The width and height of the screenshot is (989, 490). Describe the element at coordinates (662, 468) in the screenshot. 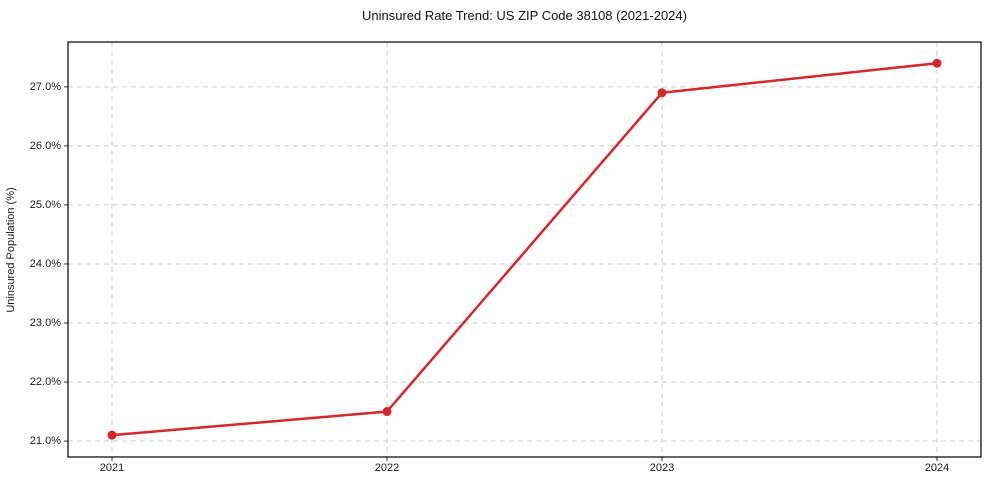

I see `x-tick-label: 2023` at that location.